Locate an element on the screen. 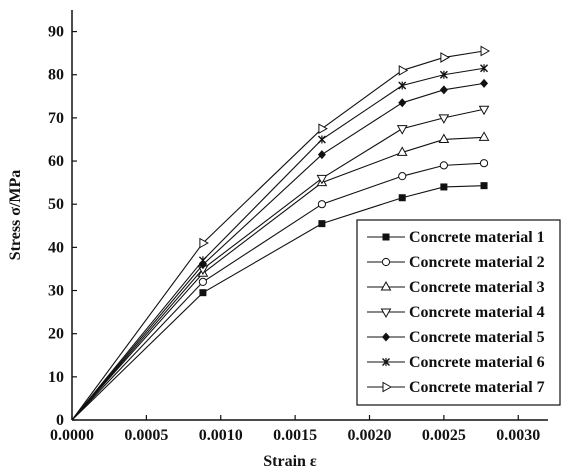 This screenshot has width=565, height=472. x-tick-label: 0.0000 is located at coordinates (72, 435).